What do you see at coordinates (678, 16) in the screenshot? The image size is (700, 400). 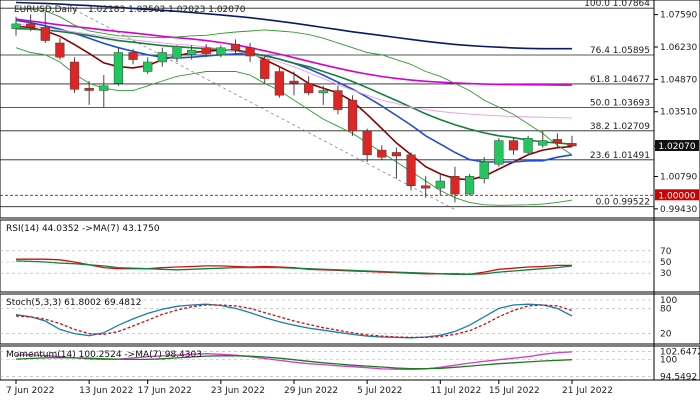 I see `price-tick-label: 1.07590` at bounding box center [678, 16].